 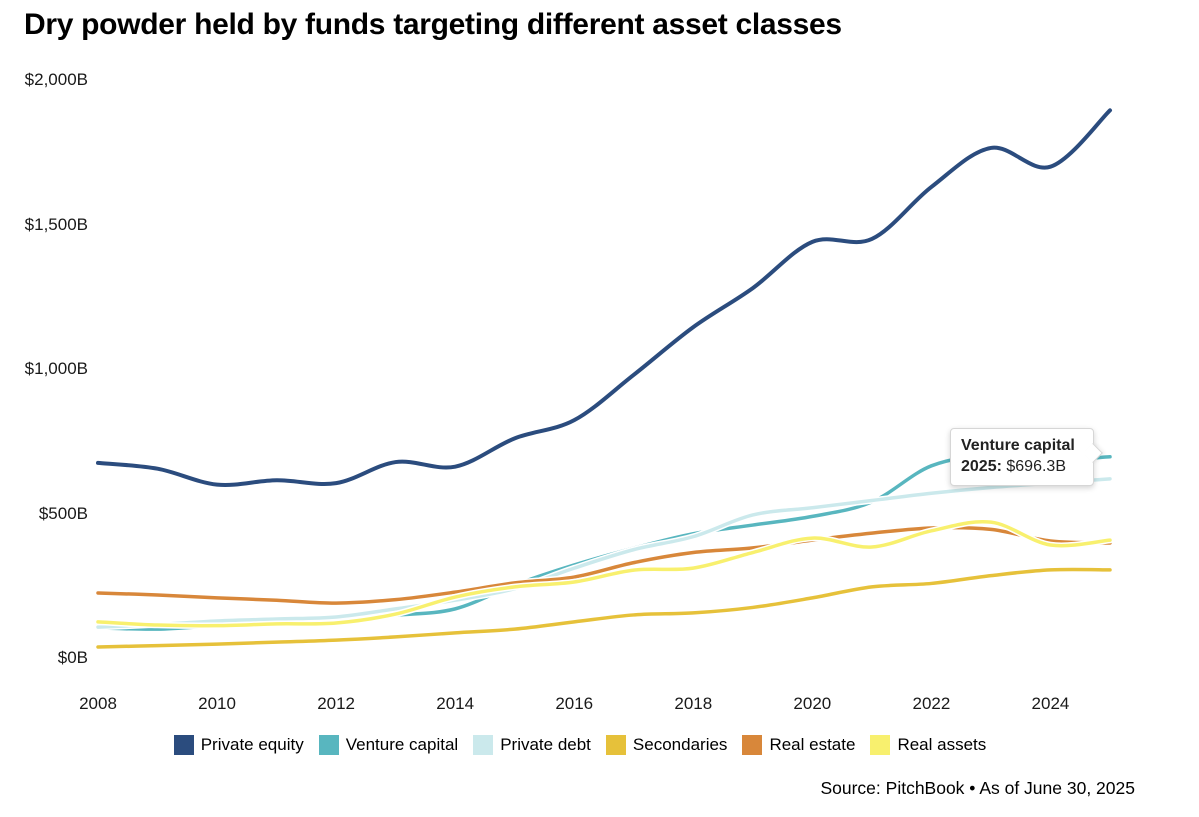 What do you see at coordinates (942, 744) in the screenshot?
I see `legend-label: Real assets` at bounding box center [942, 744].